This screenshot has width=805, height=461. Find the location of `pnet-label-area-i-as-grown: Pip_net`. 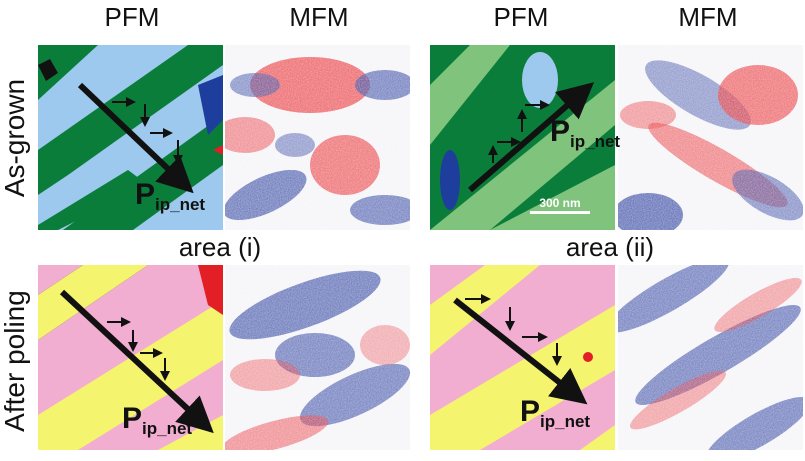

pnet-label-area-i-as-grown: Pip_net is located at coordinates (170, 196).